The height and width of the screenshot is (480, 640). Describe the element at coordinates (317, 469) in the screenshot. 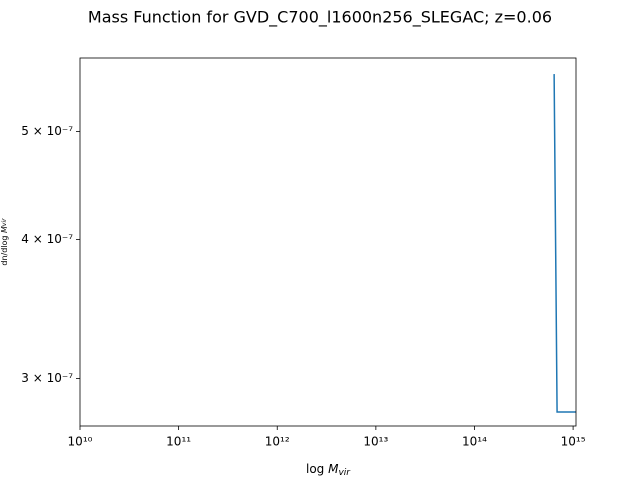

I see `x-label-prefix: log` at that location.